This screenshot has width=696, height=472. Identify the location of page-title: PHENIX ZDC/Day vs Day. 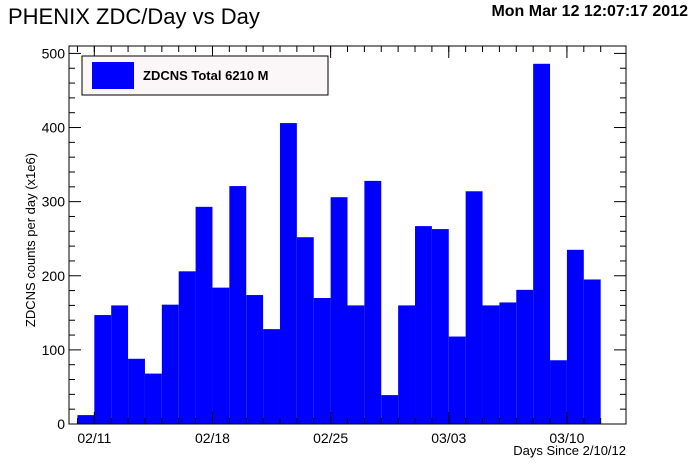
(134, 16).